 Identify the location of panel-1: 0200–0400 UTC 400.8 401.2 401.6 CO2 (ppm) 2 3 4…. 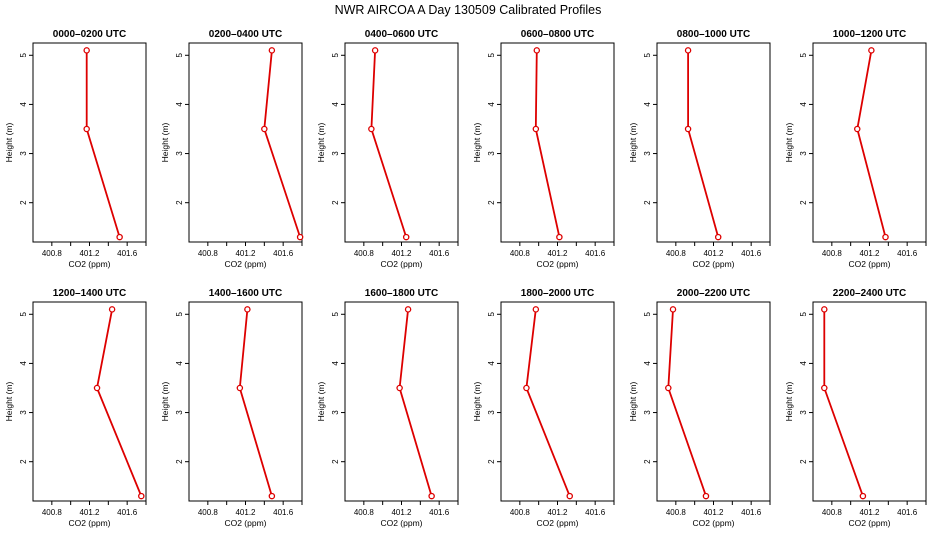
(232, 149).